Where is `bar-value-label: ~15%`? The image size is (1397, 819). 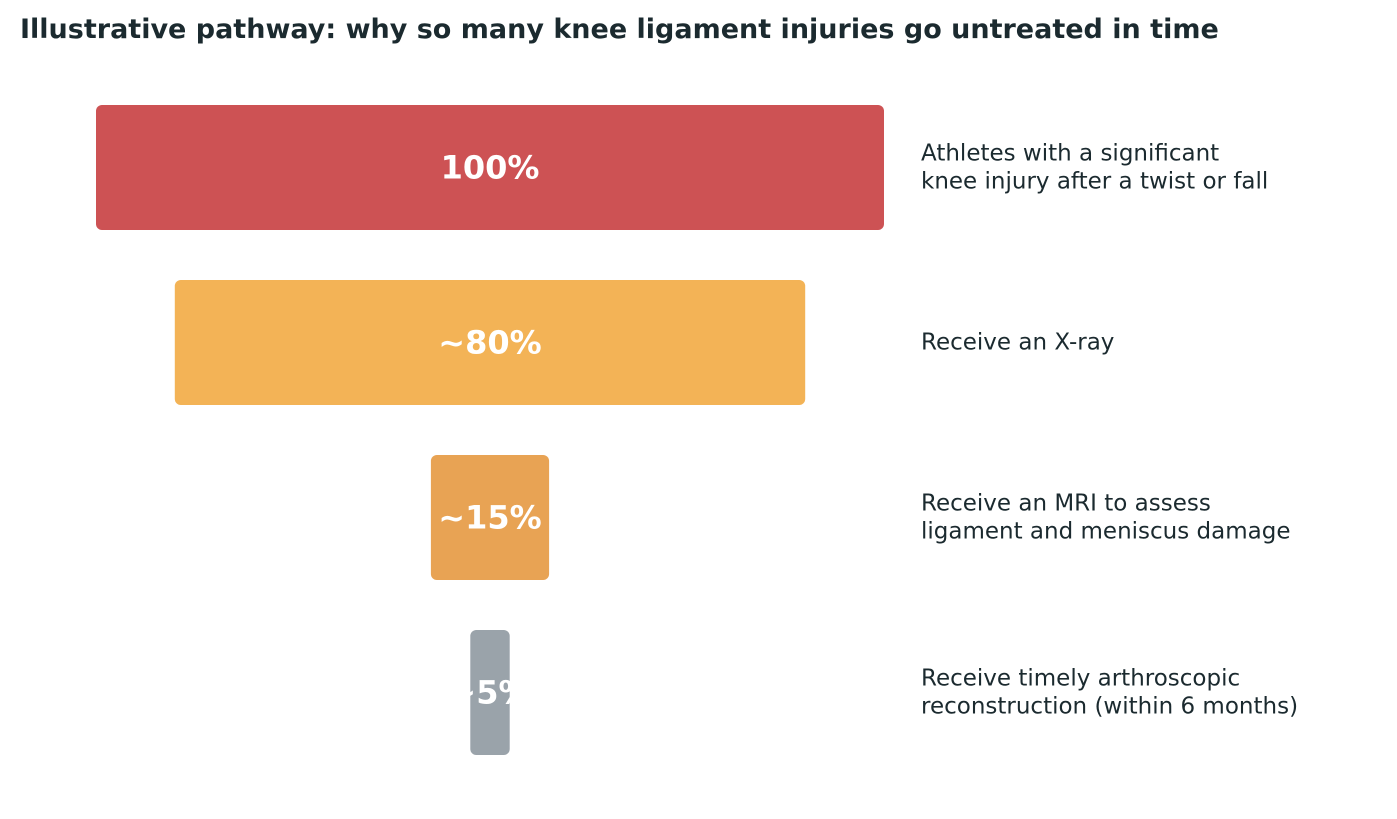 bar-value-label: ~15% is located at coordinates (489, 518).